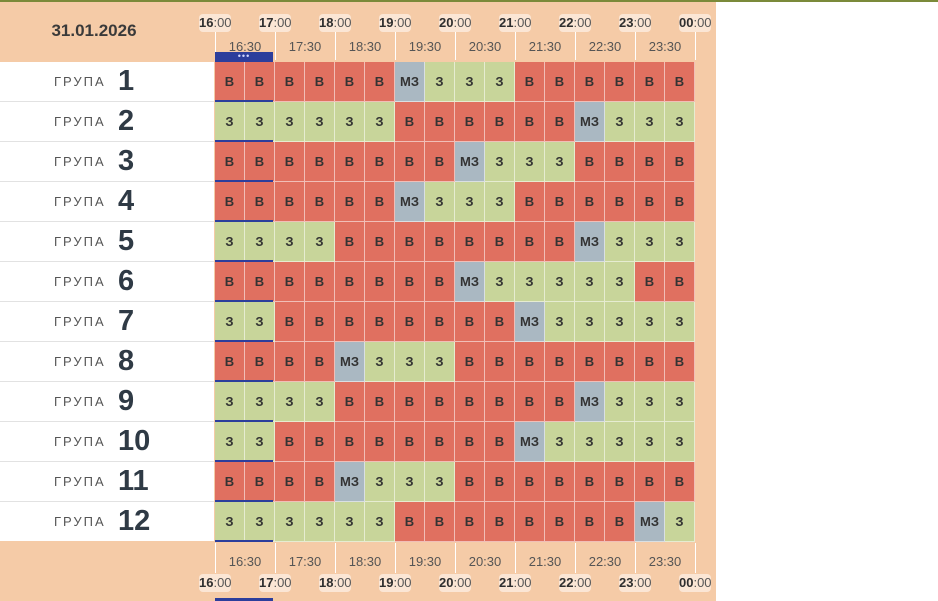 This screenshot has height=601, width=938. I want to click on group-row-label: ГРУПА 4, so click(107, 202).